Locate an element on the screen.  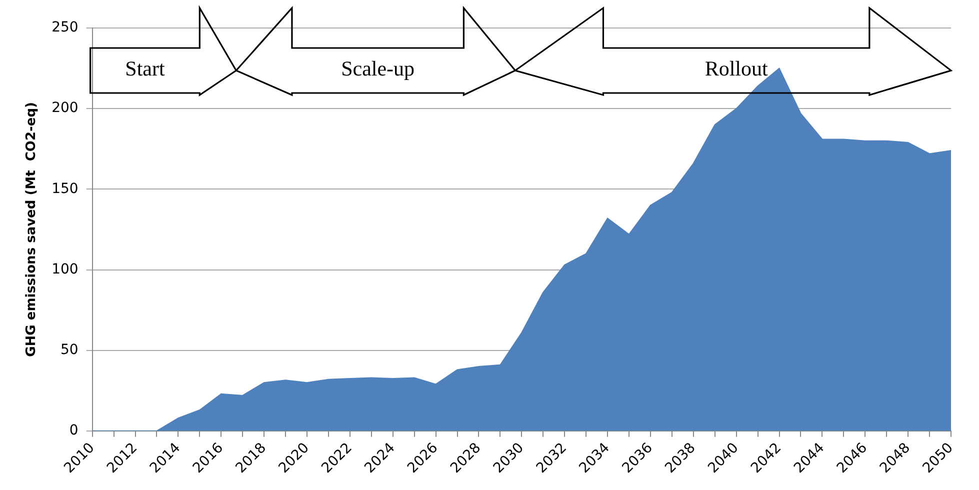
y-tick-label: 100 is located at coordinates (65, 269).